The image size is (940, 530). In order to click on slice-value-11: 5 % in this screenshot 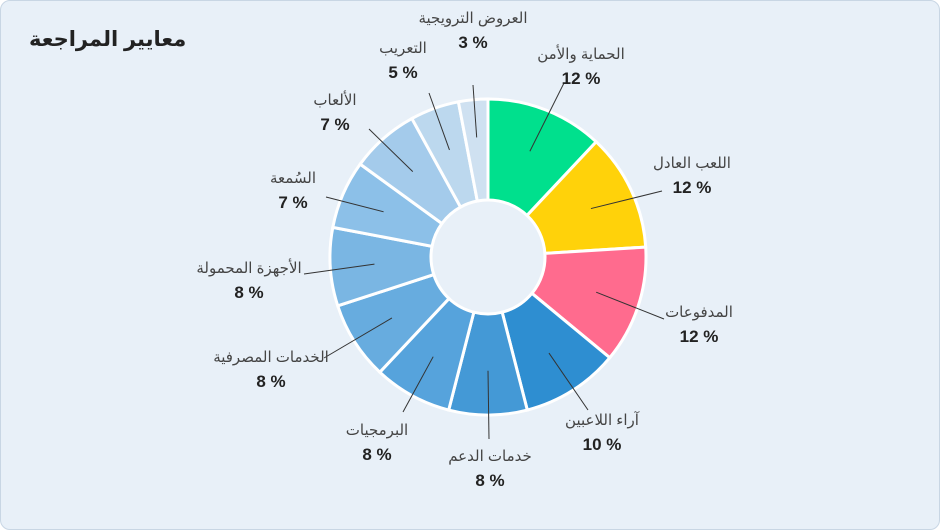, I will do `click(402, 72)`.